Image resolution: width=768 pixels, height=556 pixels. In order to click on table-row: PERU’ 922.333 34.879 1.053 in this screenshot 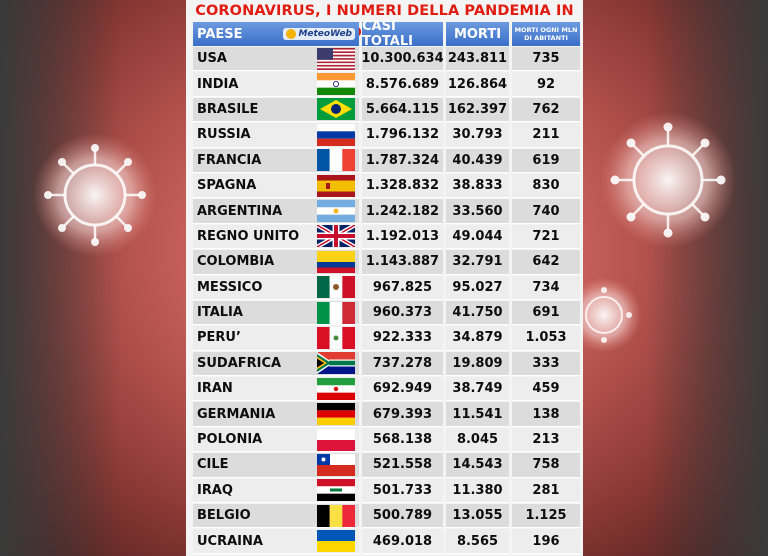, I will do `click(386, 338)`.